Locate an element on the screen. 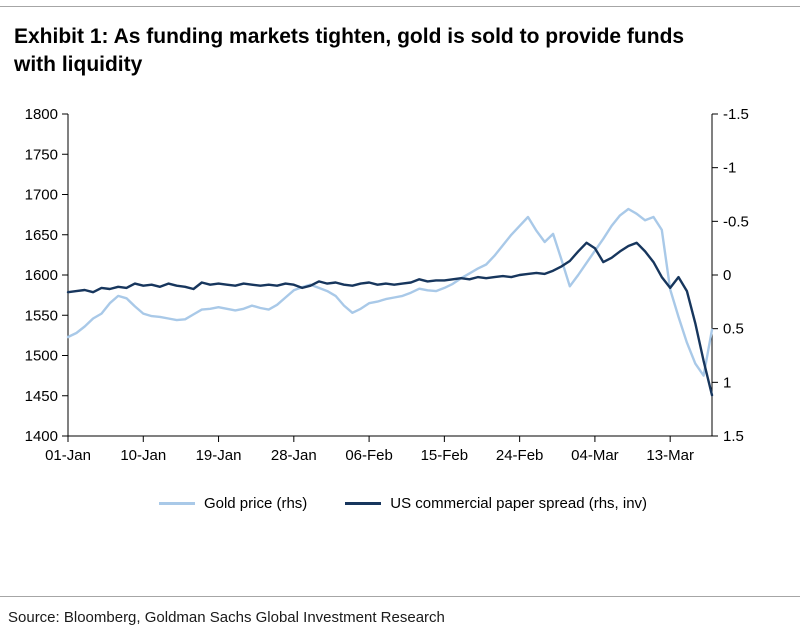 The image size is (800, 640). left-axis-tick-label: 1500 is located at coordinates (41, 356).